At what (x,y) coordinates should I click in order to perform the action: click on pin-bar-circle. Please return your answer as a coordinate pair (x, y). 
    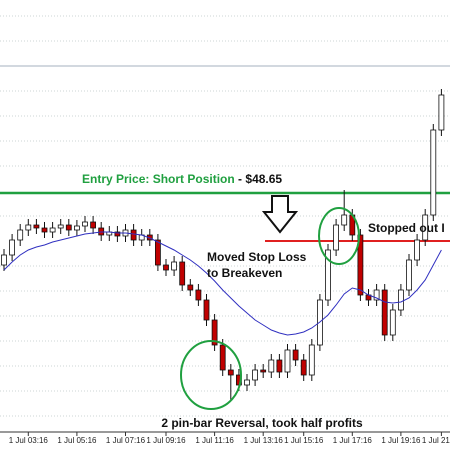
    Looking at the image, I should click on (211, 375).